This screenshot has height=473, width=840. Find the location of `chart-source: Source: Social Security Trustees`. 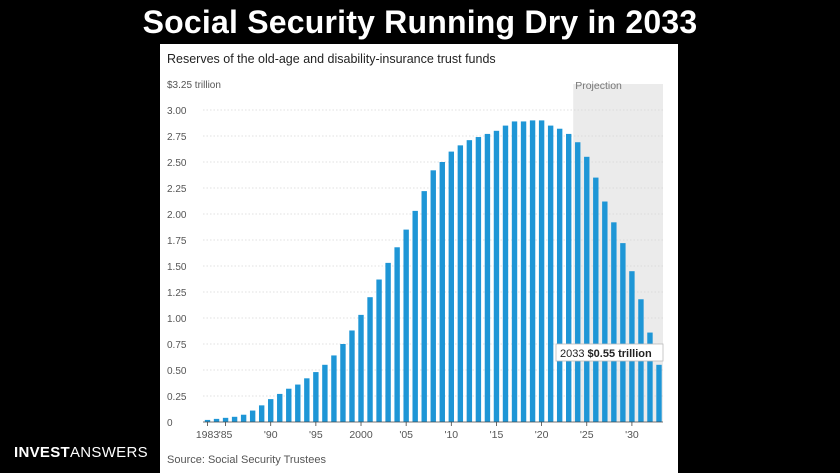

chart-source: Source: Social Security Trustees is located at coordinates (246, 460).